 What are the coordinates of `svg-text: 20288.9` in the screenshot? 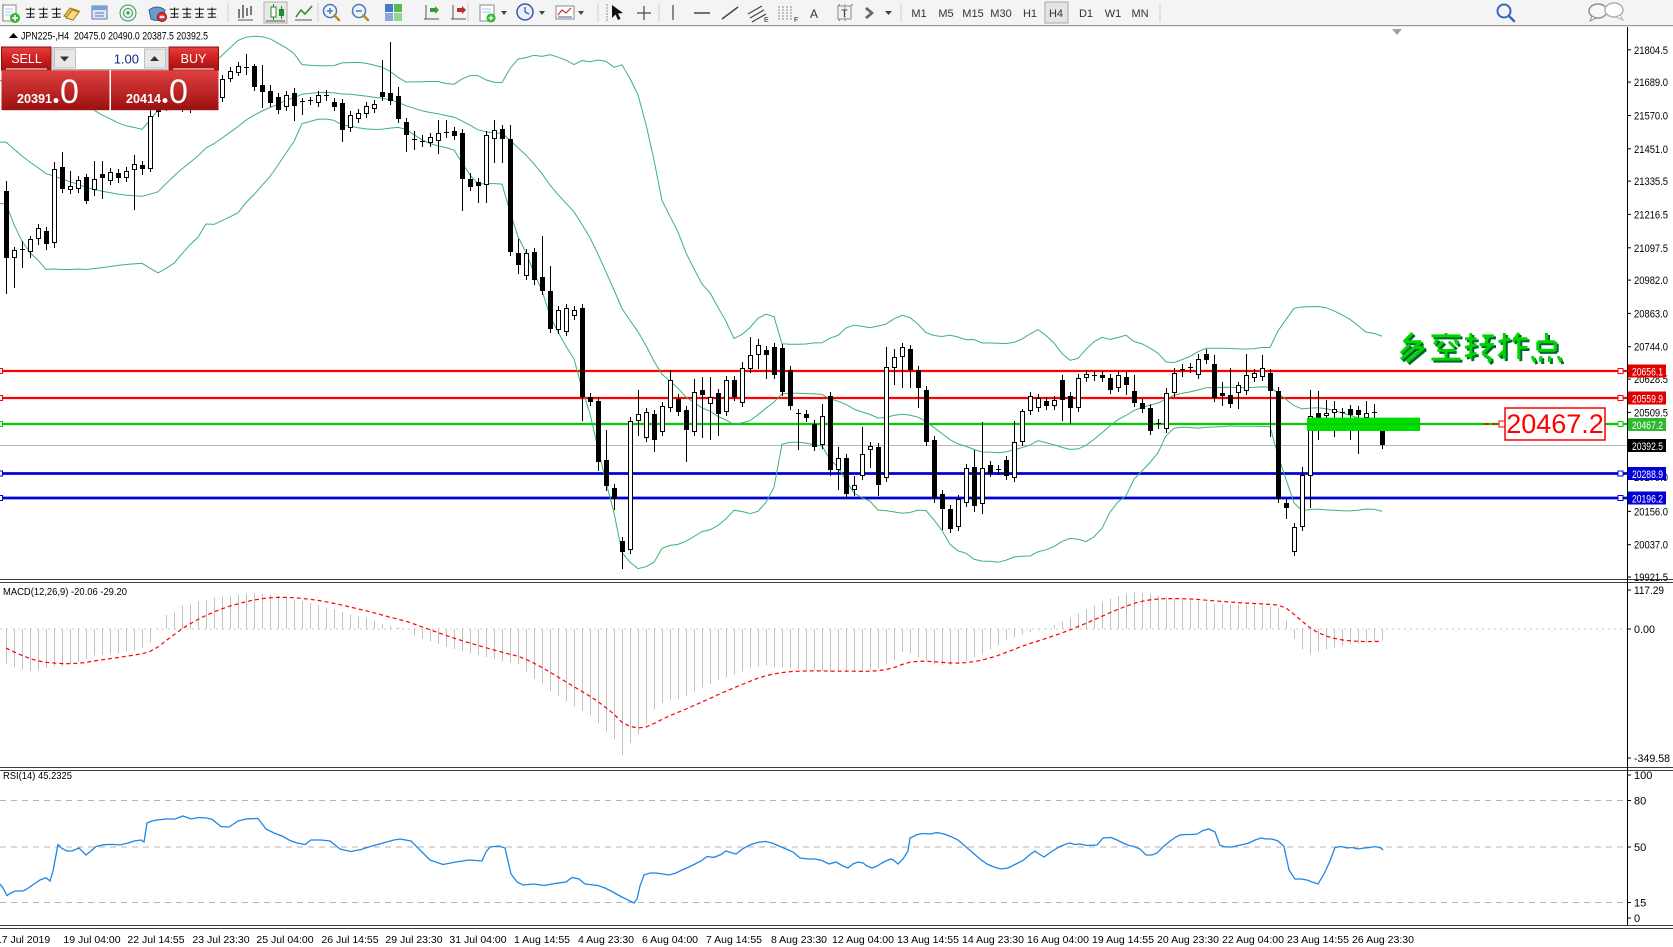 It's located at (1647, 475).